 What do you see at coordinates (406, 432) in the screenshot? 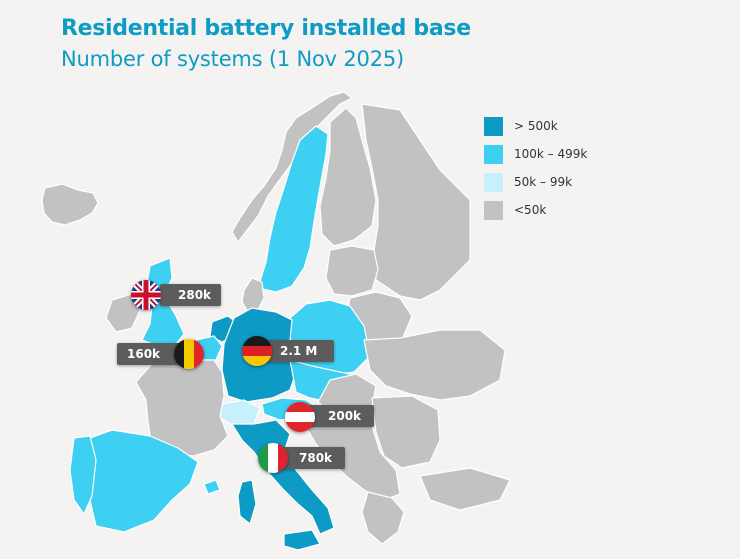
I see `region-romania-bulgaria` at bounding box center [406, 432].